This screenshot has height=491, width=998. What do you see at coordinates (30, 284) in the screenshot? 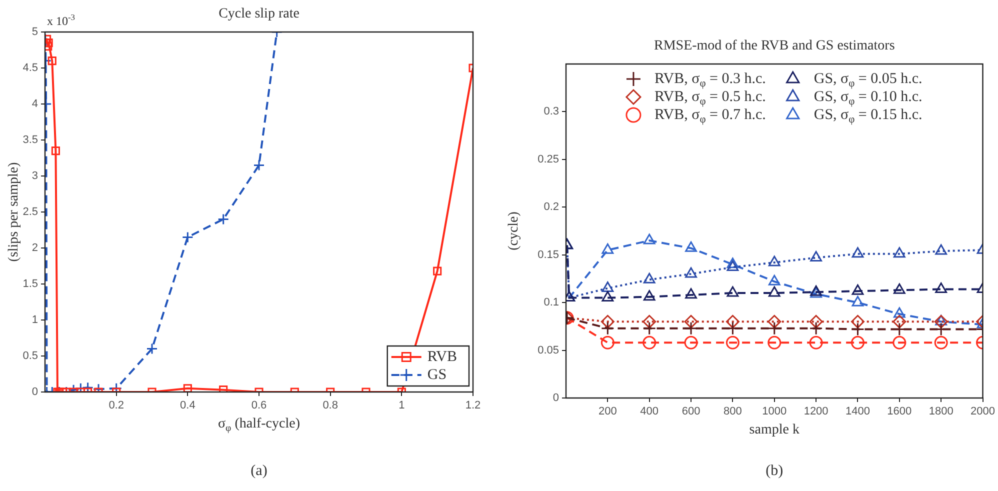
I see `y-tick-label: 1.5` at bounding box center [30, 284].